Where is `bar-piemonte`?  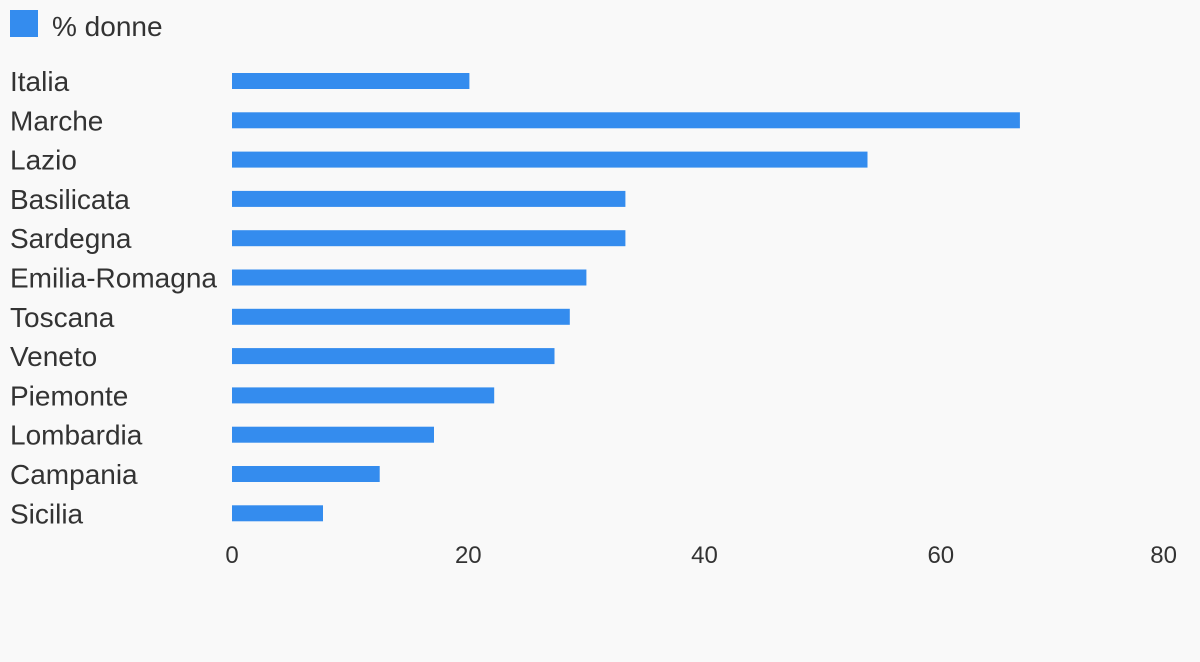
bar-piemonte is located at coordinates (363, 395).